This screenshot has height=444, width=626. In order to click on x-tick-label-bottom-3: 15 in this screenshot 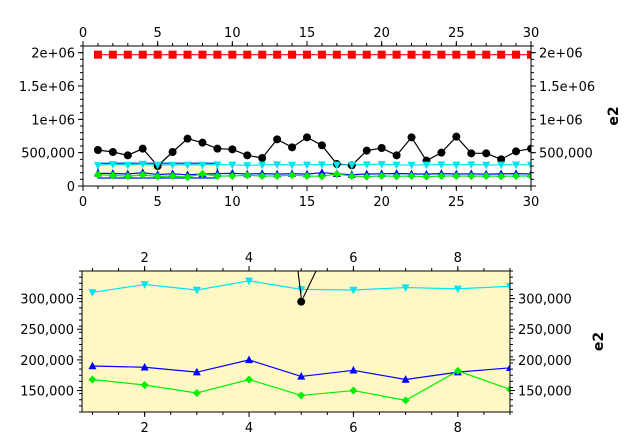, I will do `click(307, 202)`.